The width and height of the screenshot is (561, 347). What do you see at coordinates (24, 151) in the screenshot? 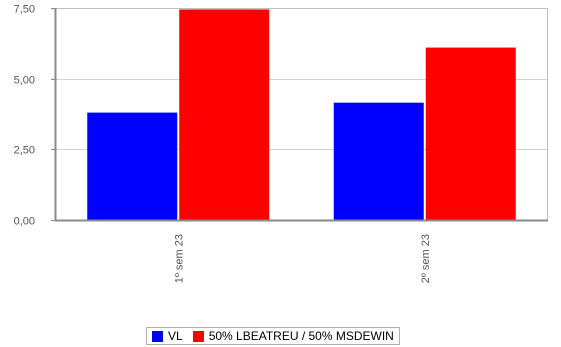
I see `y-tick-label: 2,50` at bounding box center [24, 151].